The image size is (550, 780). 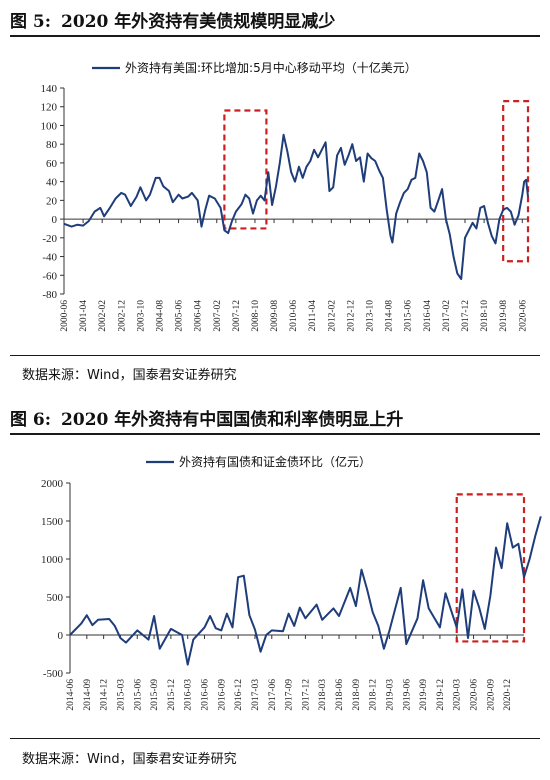 What do you see at coordinates (49, 295) in the screenshot?
I see `y-tick-label: -80` at bounding box center [49, 295].